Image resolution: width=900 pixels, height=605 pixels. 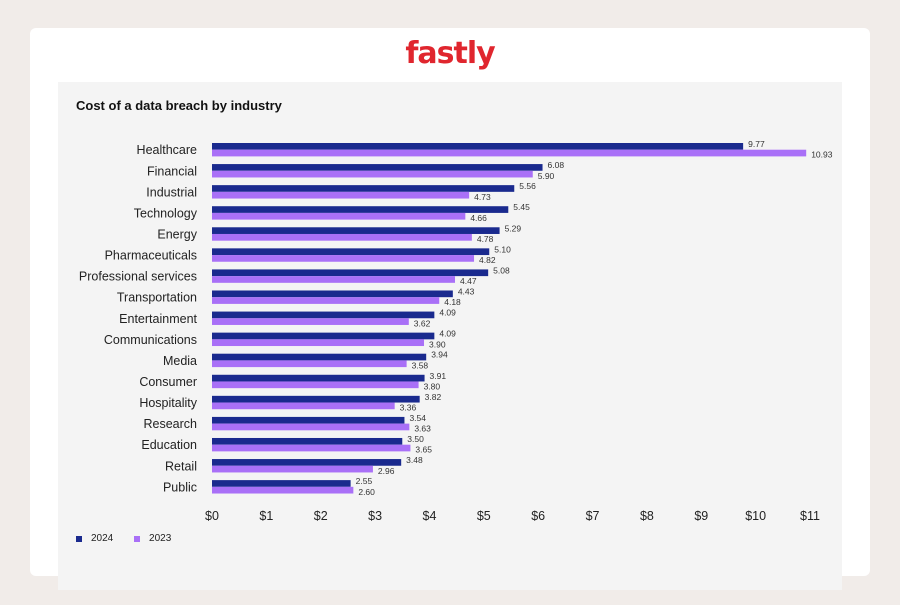 I want to click on value-label-consumer-2023: 3.80, so click(x=432, y=386).